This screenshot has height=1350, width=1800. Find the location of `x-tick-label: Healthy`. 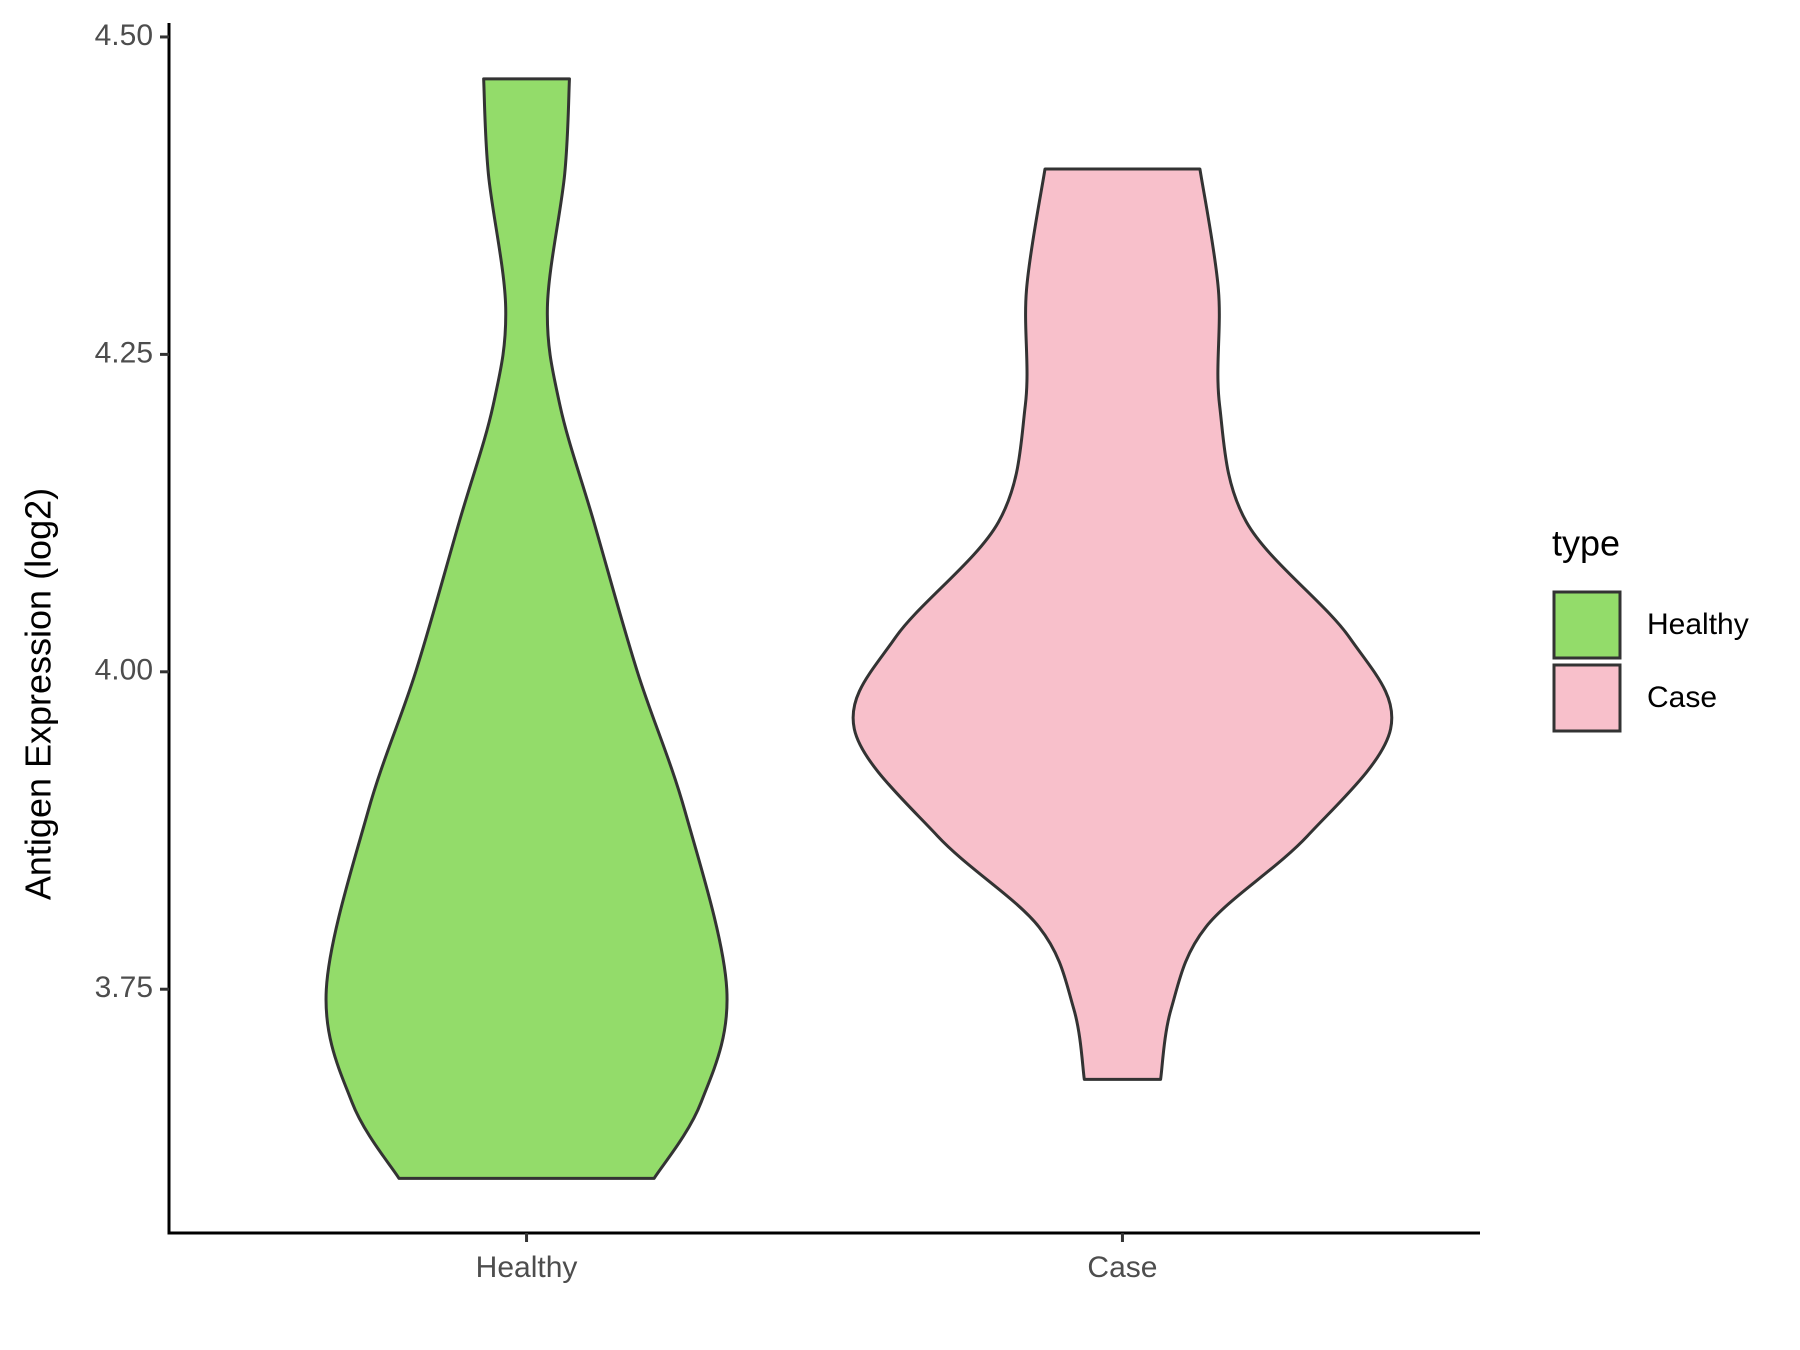

x-tick-label: Healthy is located at coordinates (527, 1267).